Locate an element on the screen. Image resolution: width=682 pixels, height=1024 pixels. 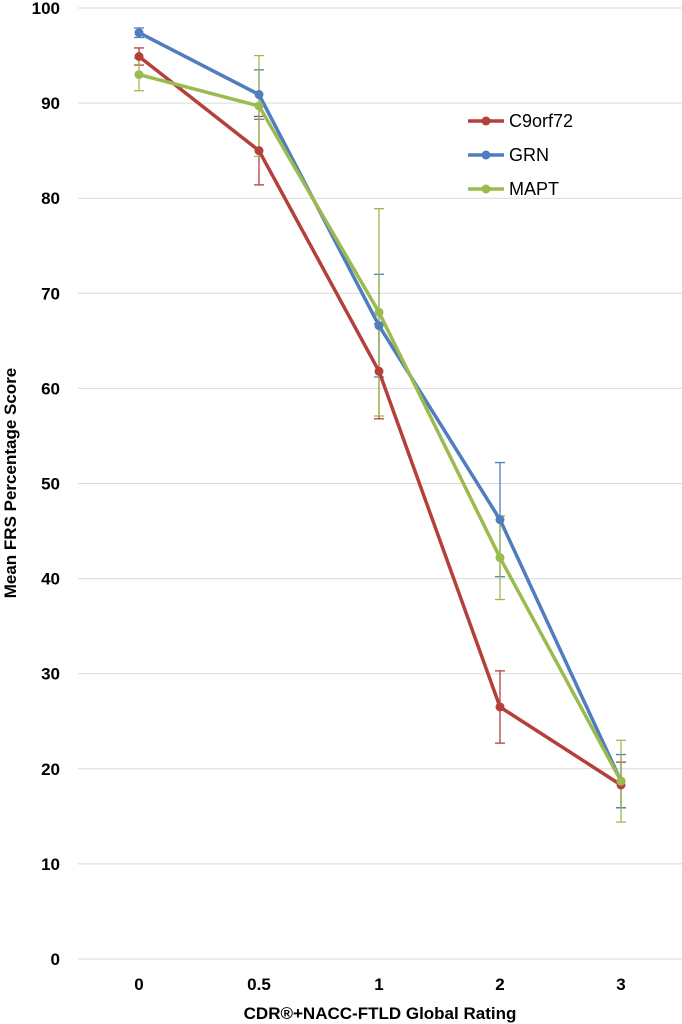
y-tick-label: 10 is located at coordinates (50, 864).